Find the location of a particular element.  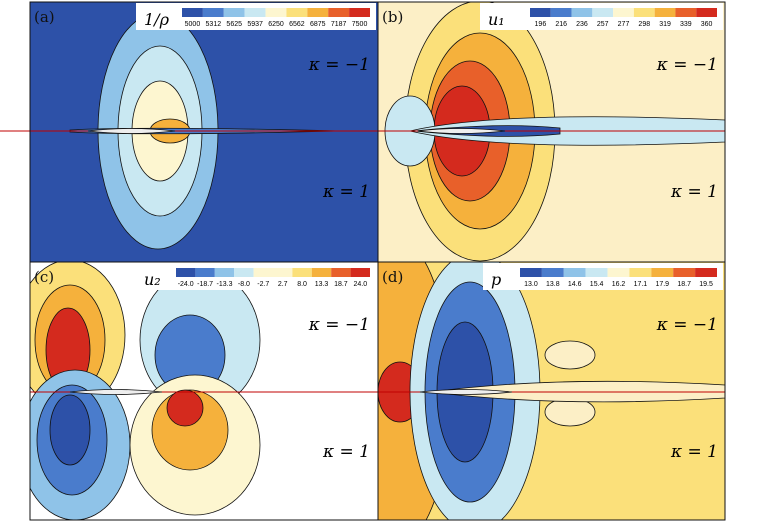

colorbar-tick-label: -13.3 is located at coordinates (225, 284).